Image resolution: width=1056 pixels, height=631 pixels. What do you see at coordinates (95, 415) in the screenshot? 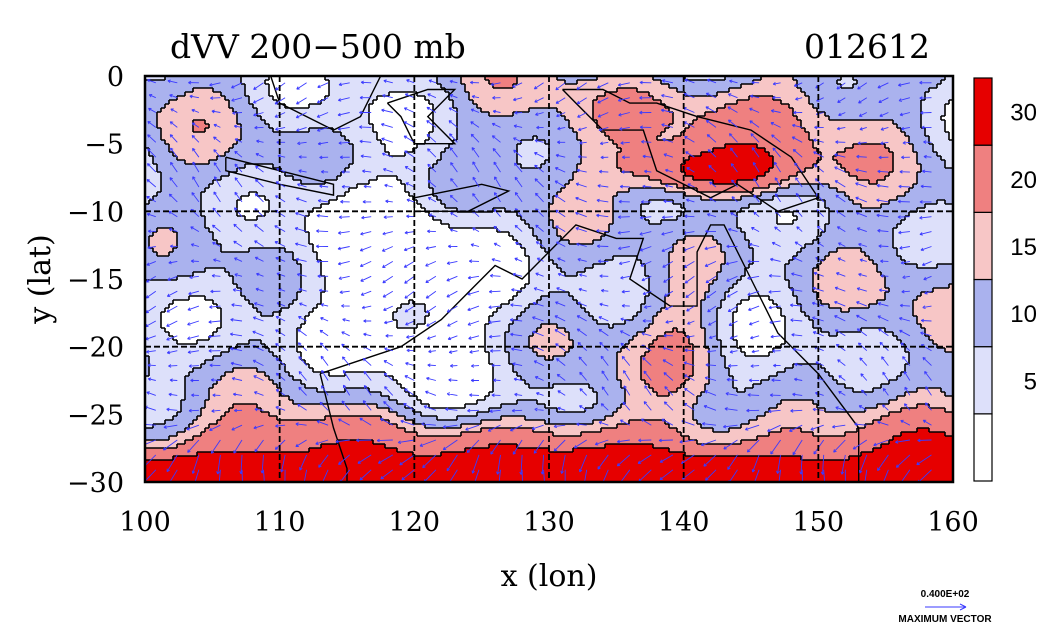
I see `y-tick-label: −25` at bounding box center [95, 415].